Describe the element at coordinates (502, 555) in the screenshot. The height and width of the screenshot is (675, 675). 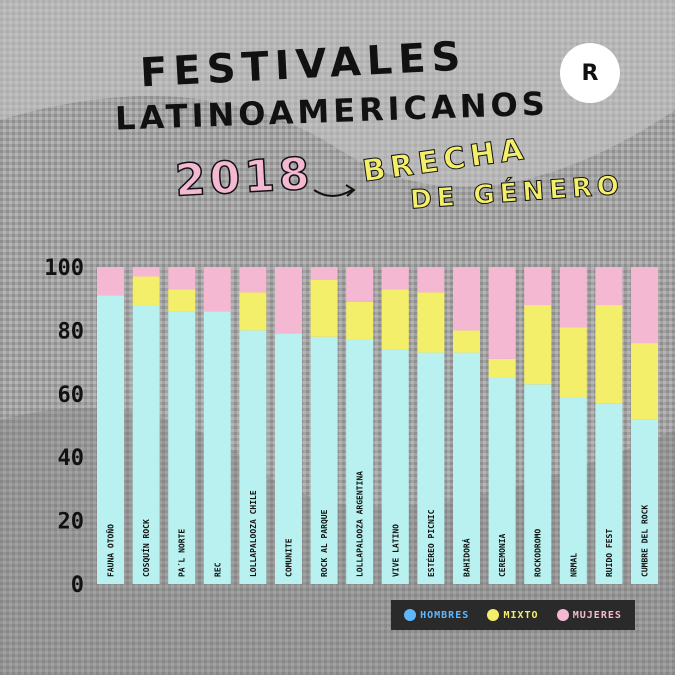
I see `category-label: CEREMONIA` at that location.